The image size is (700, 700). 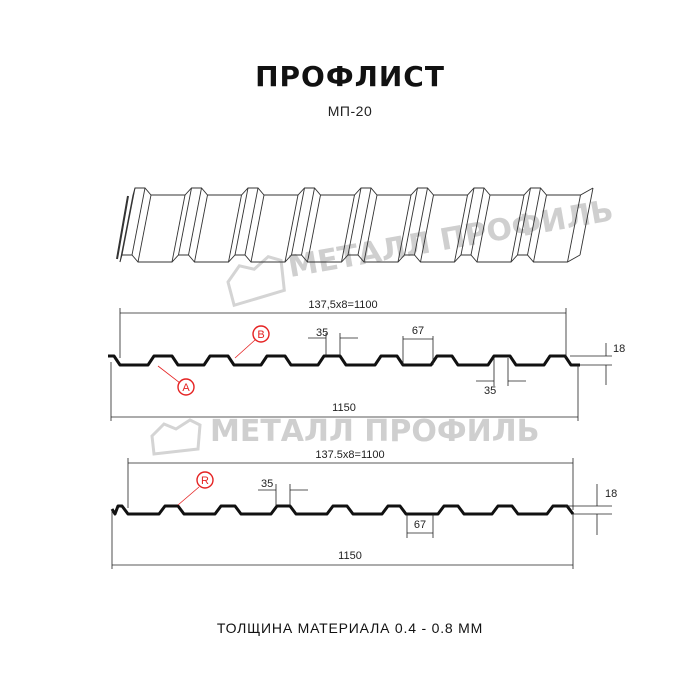 I want to click on label-crest-1: 35, so click(x=322, y=333).